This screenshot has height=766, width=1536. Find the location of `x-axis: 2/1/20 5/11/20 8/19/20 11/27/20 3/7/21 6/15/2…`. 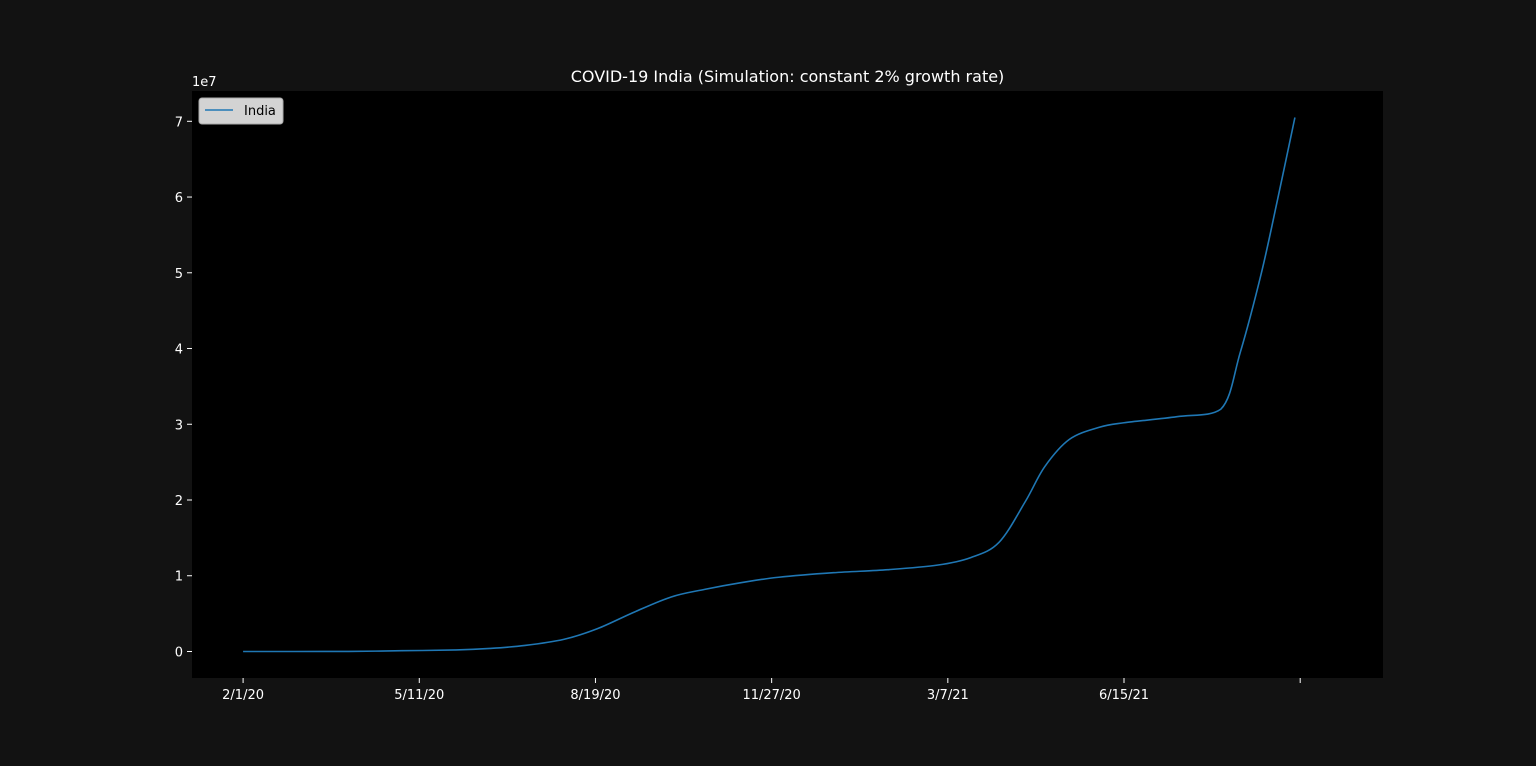

x-axis: 2/1/20 5/11/20 8/19/20 11/27/20 3/7/21 6/15/2… is located at coordinates (761, 690).